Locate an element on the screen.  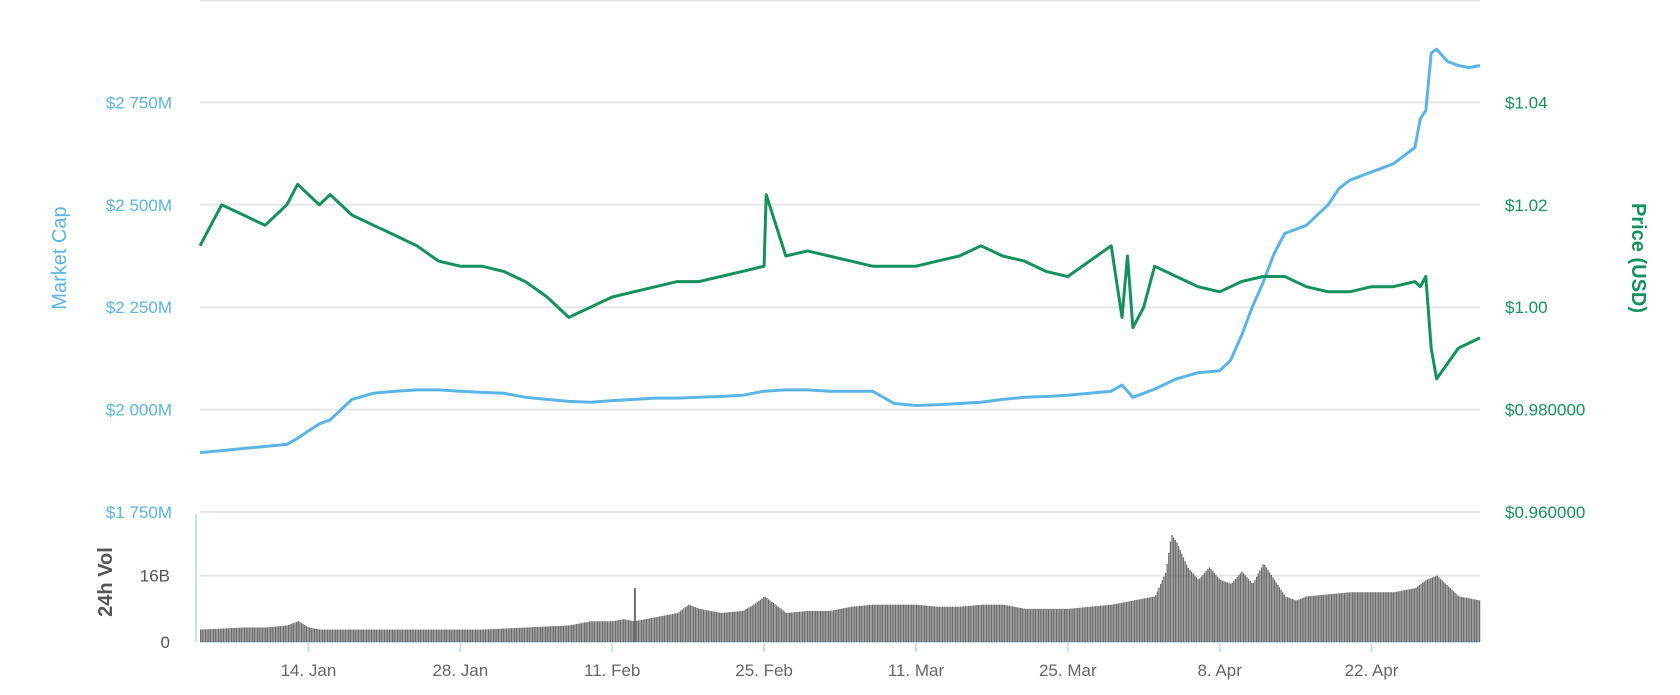
right-tick-label: $0.980000 is located at coordinates (1545, 410).